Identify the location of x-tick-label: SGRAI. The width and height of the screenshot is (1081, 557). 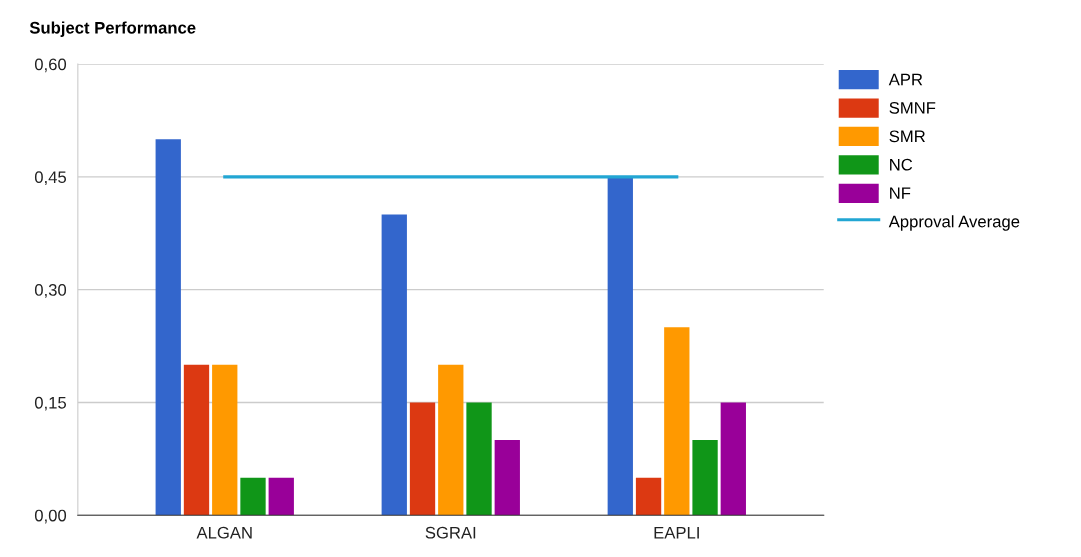
(450, 532).